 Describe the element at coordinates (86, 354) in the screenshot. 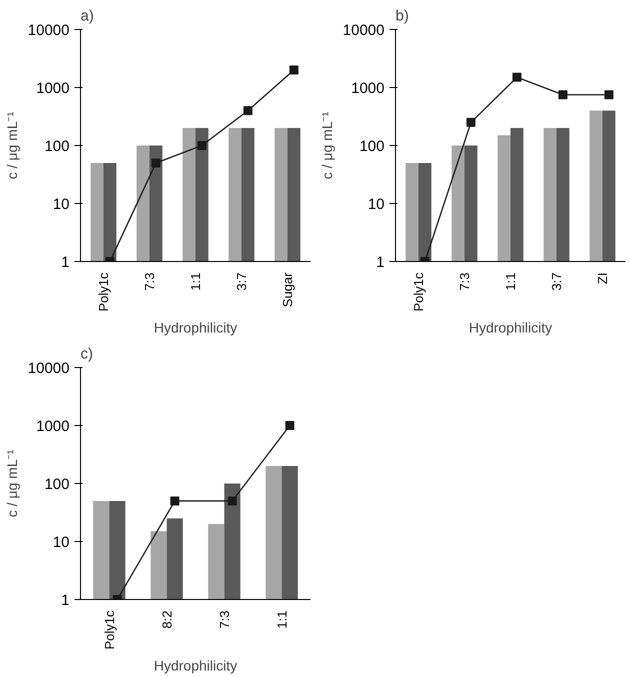

I see `chart-title: c)` at that location.